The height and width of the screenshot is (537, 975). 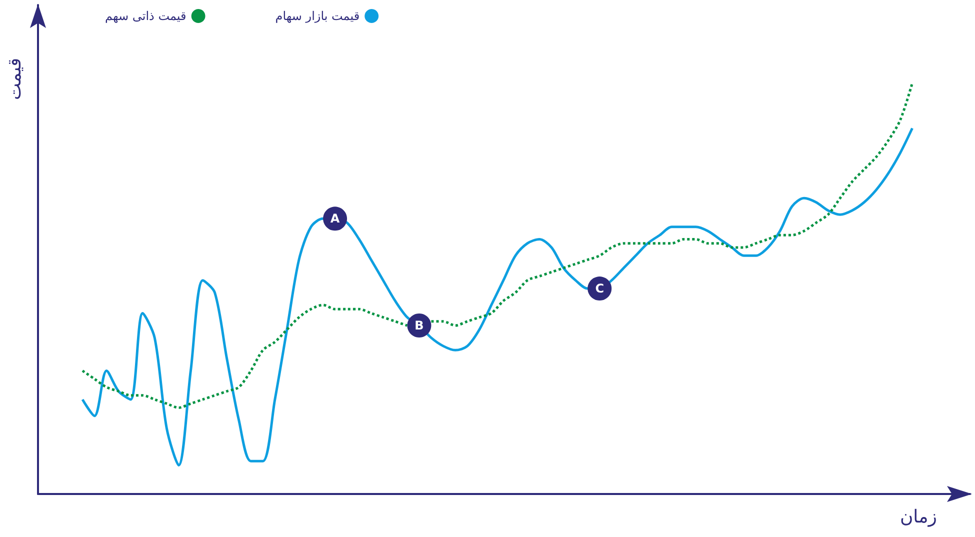 What do you see at coordinates (599, 289) in the screenshot?
I see `annotation: C` at bounding box center [599, 289].